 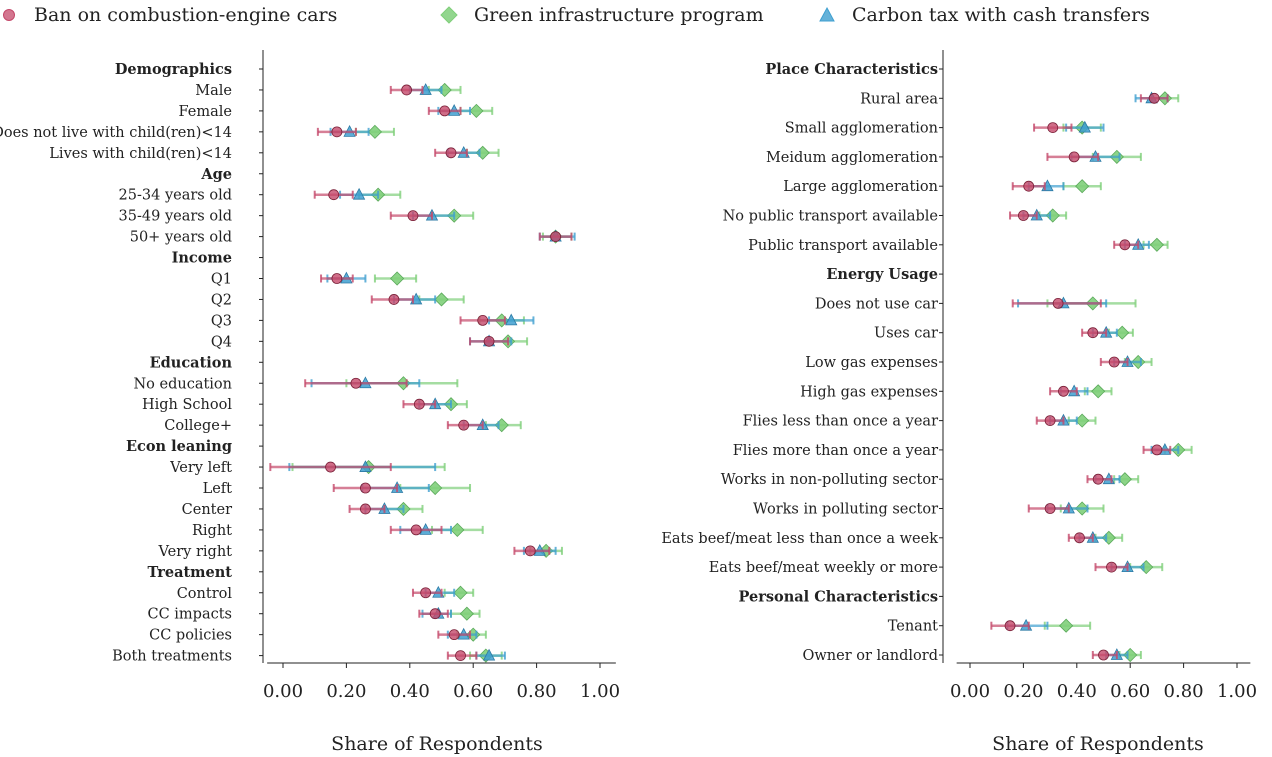 I want to click on x-tick-label: 0.60, so click(x=473, y=691).